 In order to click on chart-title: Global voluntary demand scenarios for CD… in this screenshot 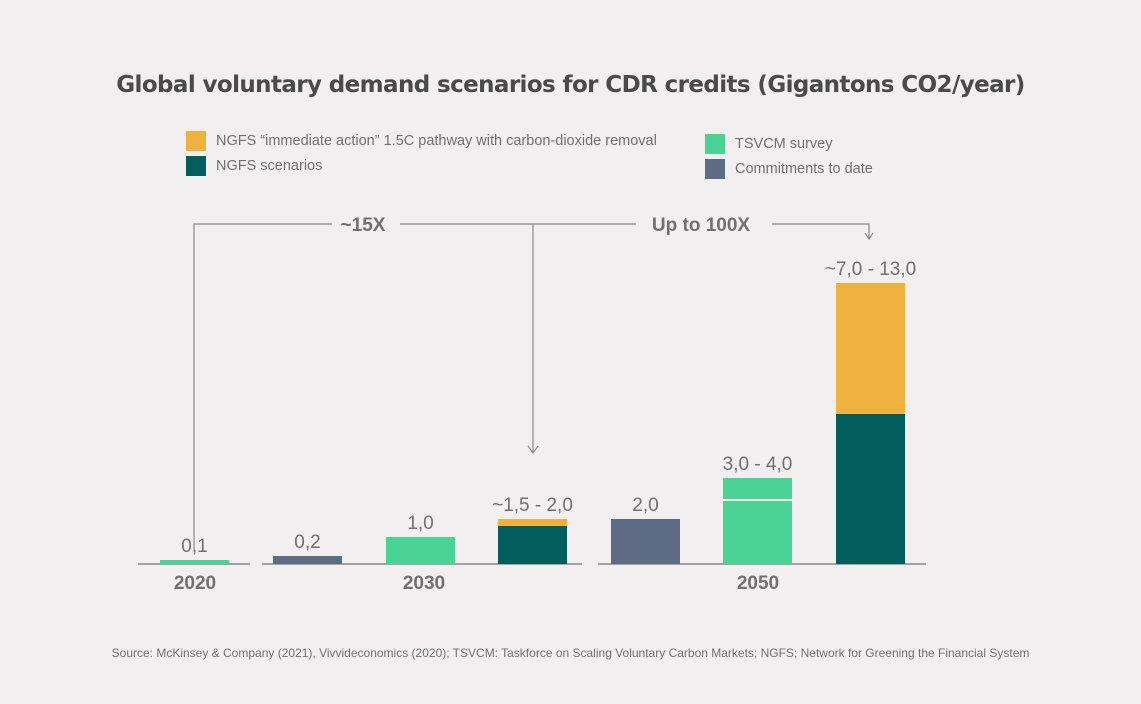, I will do `click(570, 85)`.